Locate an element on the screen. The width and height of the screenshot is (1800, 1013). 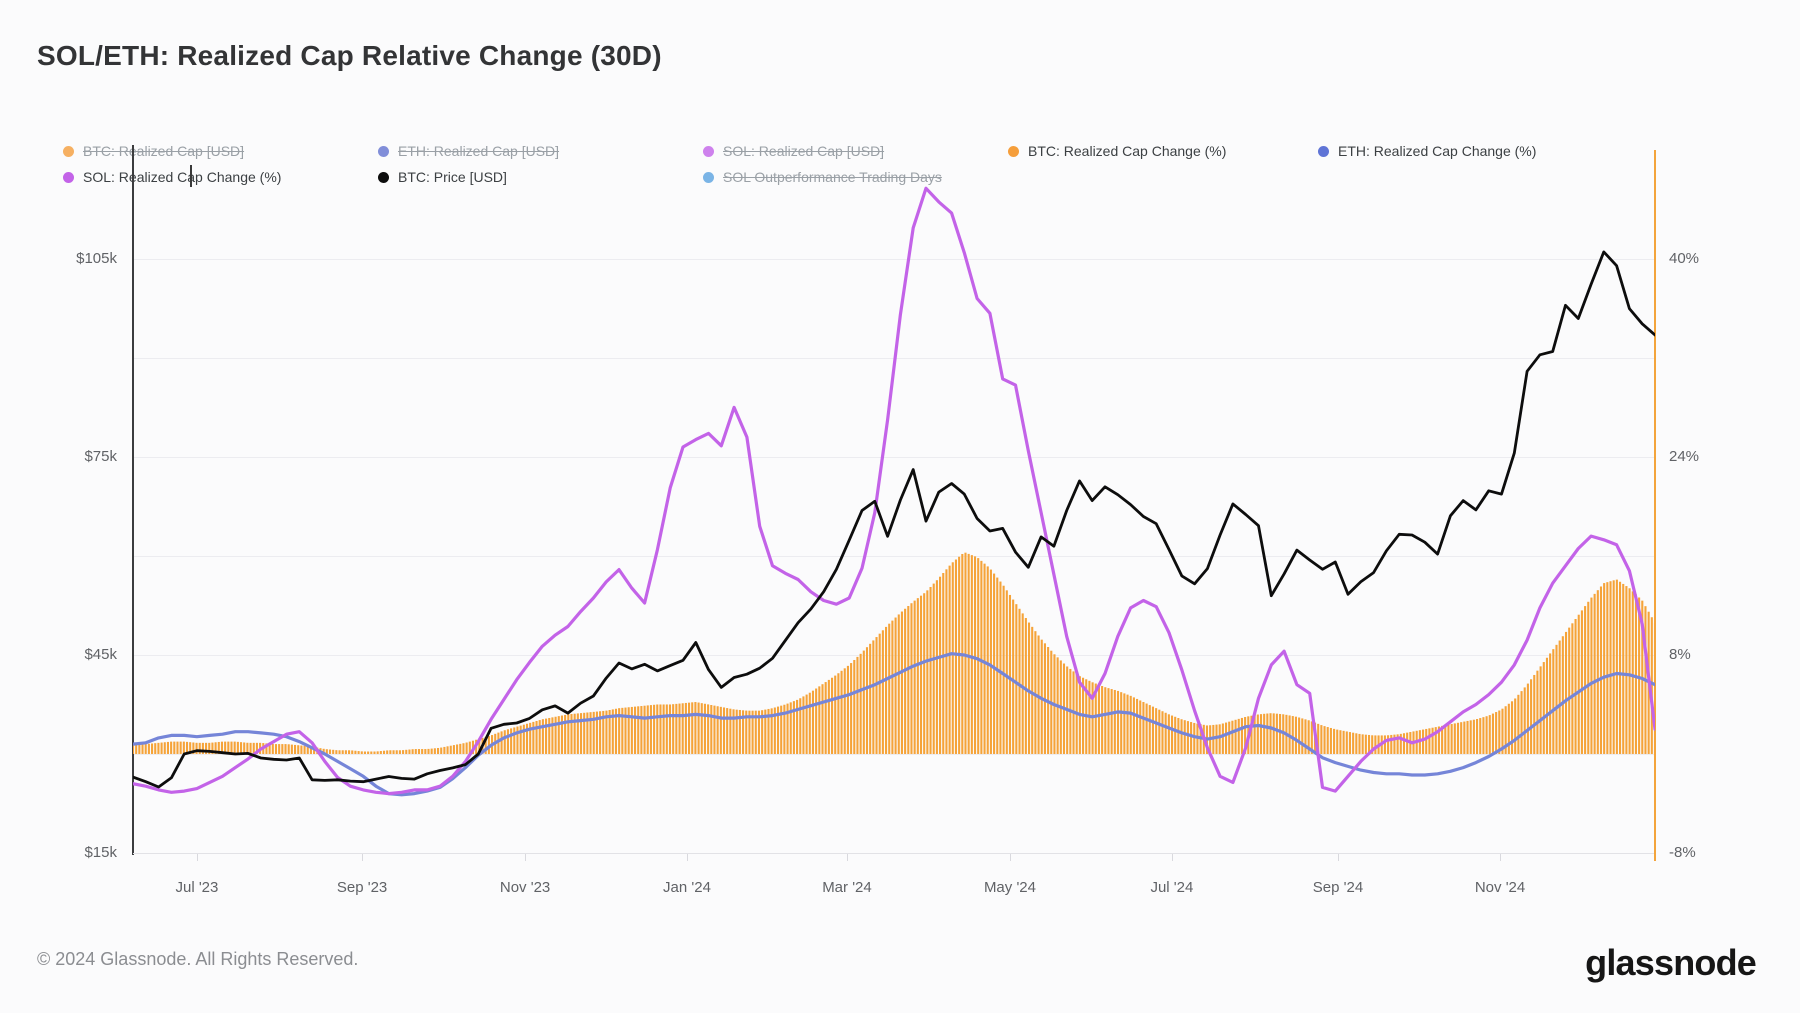
legend-item-sol-outperformance-trading-days: SOL Outperformance Trading Days is located at coordinates (822, 177).